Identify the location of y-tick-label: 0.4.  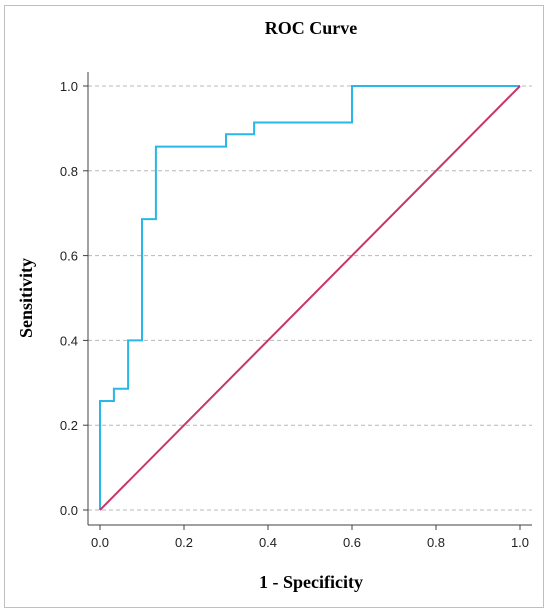
(69, 340).